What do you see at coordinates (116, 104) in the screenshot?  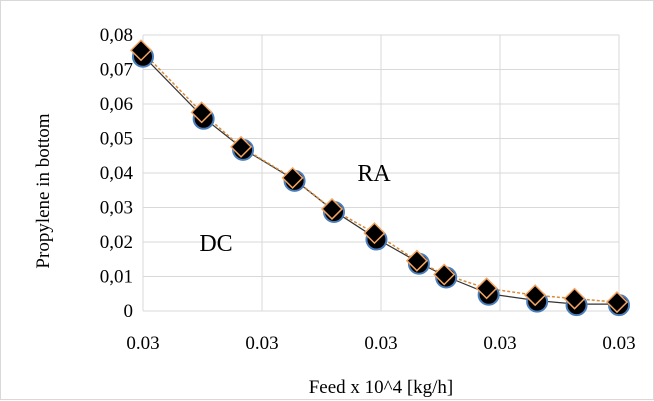 I see `y-tick-label: 0,06` at bounding box center [116, 104].